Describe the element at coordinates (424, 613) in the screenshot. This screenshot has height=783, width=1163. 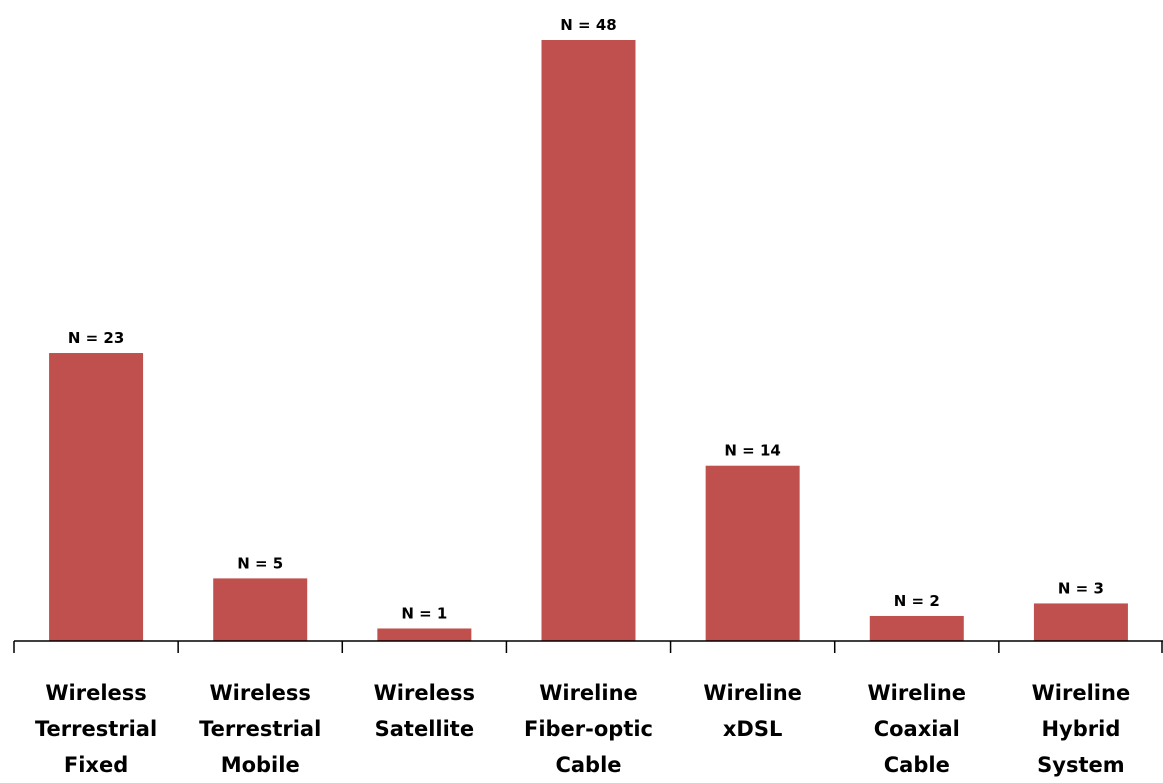
I see `data-label-3: N = 1` at that location.